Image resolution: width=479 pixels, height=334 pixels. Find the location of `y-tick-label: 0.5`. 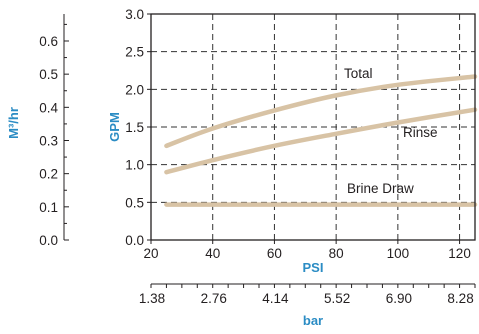

y-tick-label: 0.5 is located at coordinates (134, 202).